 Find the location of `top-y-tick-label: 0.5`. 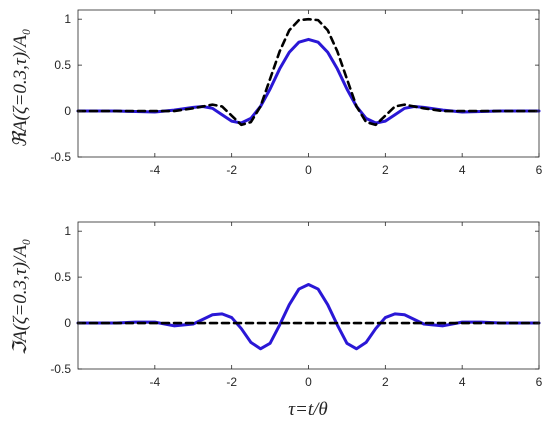

top-y-tick-label: 0.5 is located at coordinates (62, 65).